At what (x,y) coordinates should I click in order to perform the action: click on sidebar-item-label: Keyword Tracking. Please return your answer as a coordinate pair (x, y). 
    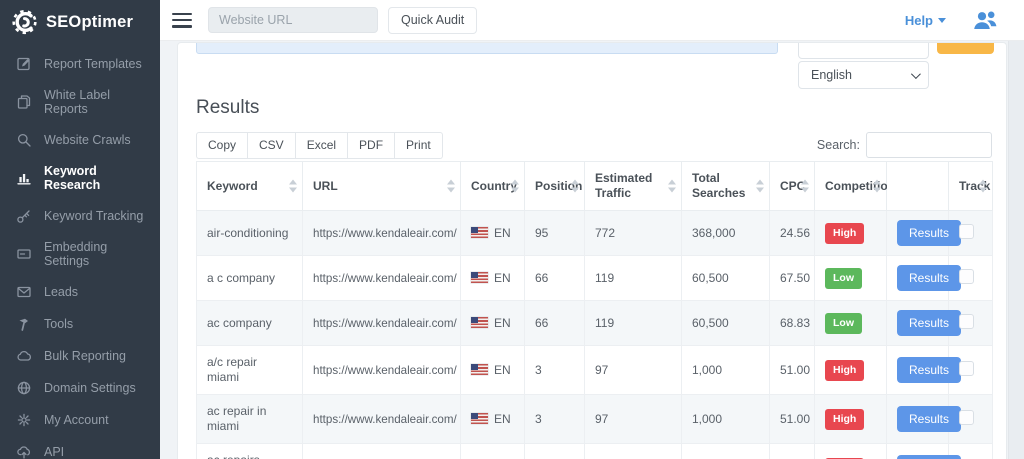
    Looking at the image, I should click on (94, 216).